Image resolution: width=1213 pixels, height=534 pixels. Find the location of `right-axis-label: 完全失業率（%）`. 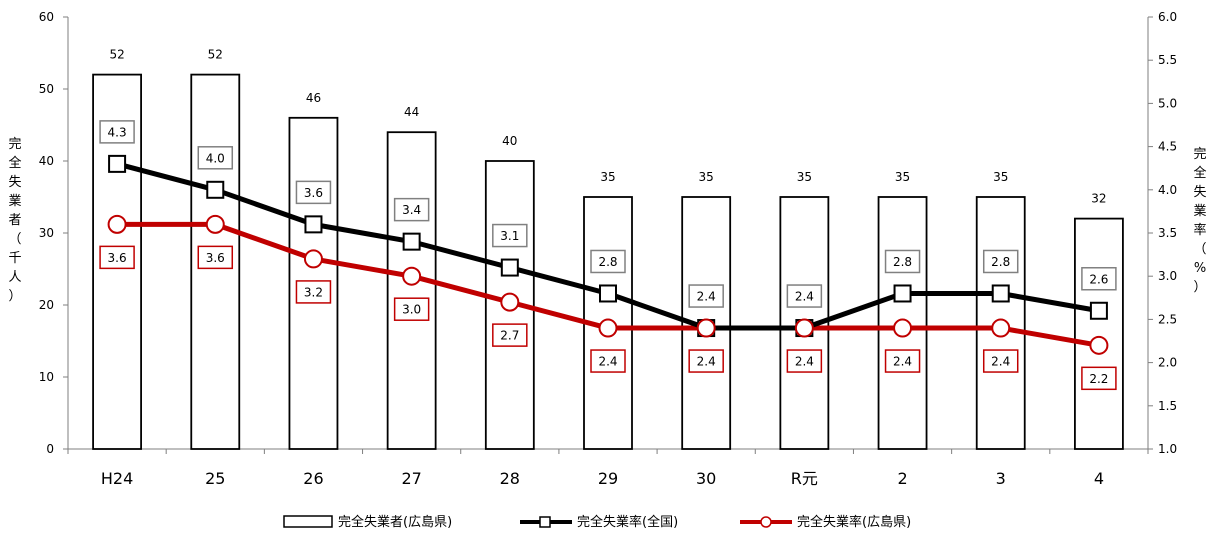

right-axis-label: 完全失業率（%） is located at coordinates (1199, 221).